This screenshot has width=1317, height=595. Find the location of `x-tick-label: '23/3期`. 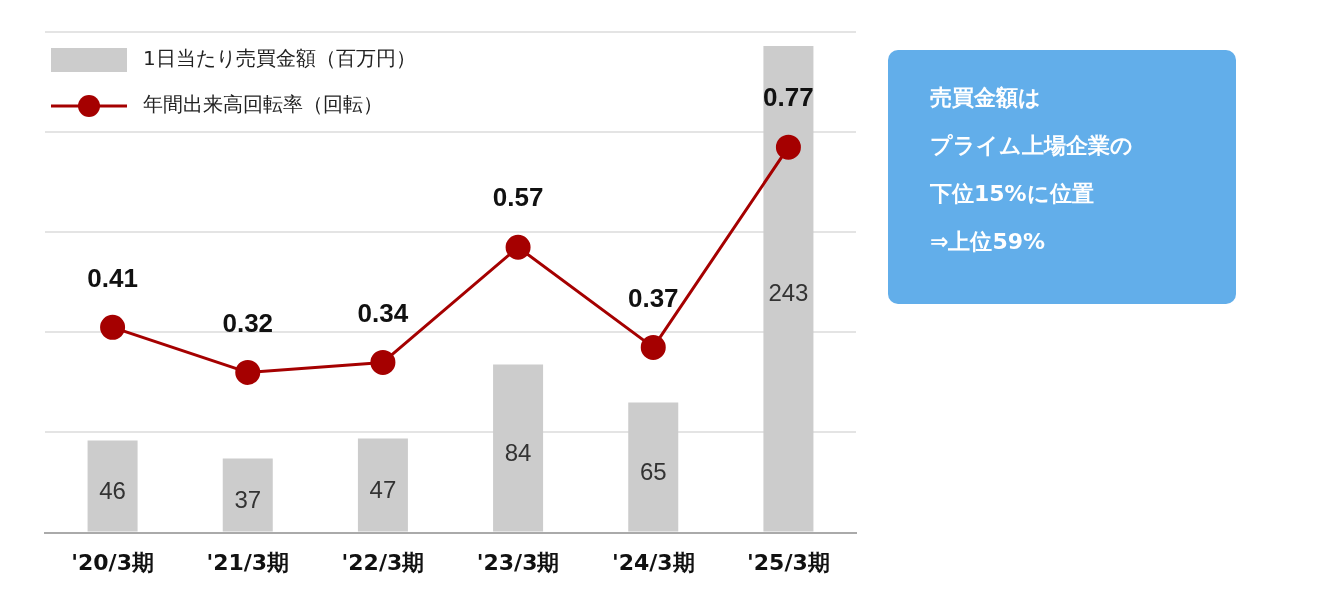

x-tick-label: '23/3期 is located at coordinates (518, 562).